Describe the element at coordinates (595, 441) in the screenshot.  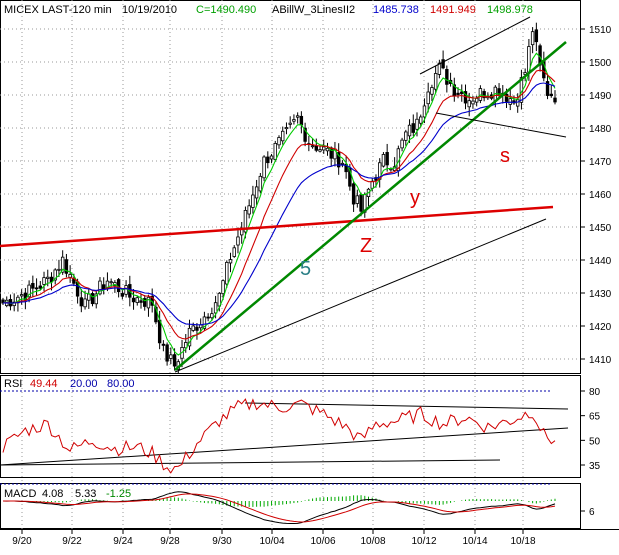
I see `rsi-y-tick-label: 50` at that location.